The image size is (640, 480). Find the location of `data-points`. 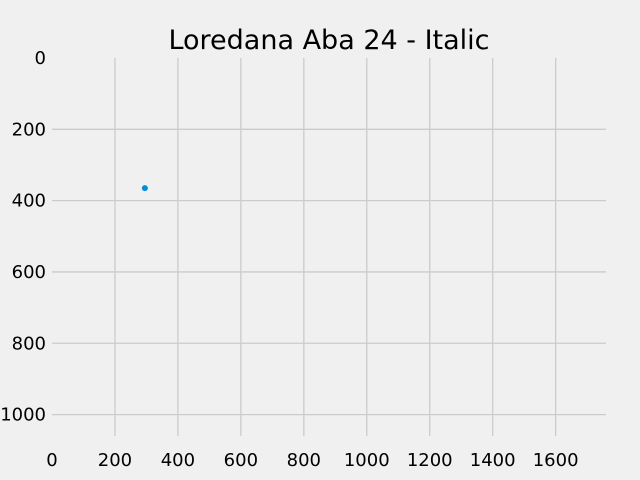

data-points is located at coordinates (144, 188).